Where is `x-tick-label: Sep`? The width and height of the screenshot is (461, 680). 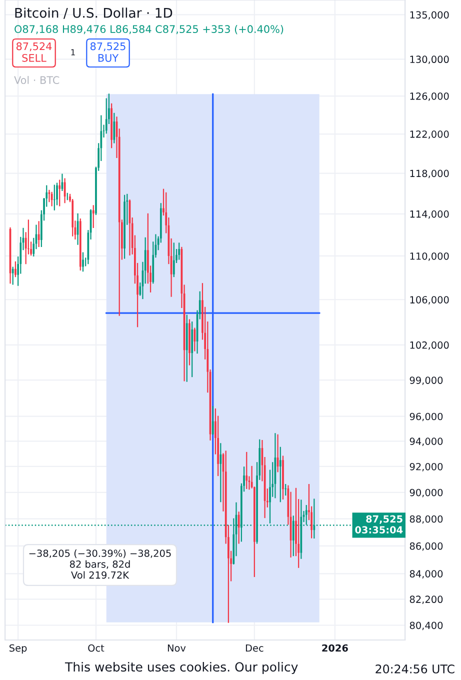 x-tick-label: Sep is located at coordinates (18, 649).